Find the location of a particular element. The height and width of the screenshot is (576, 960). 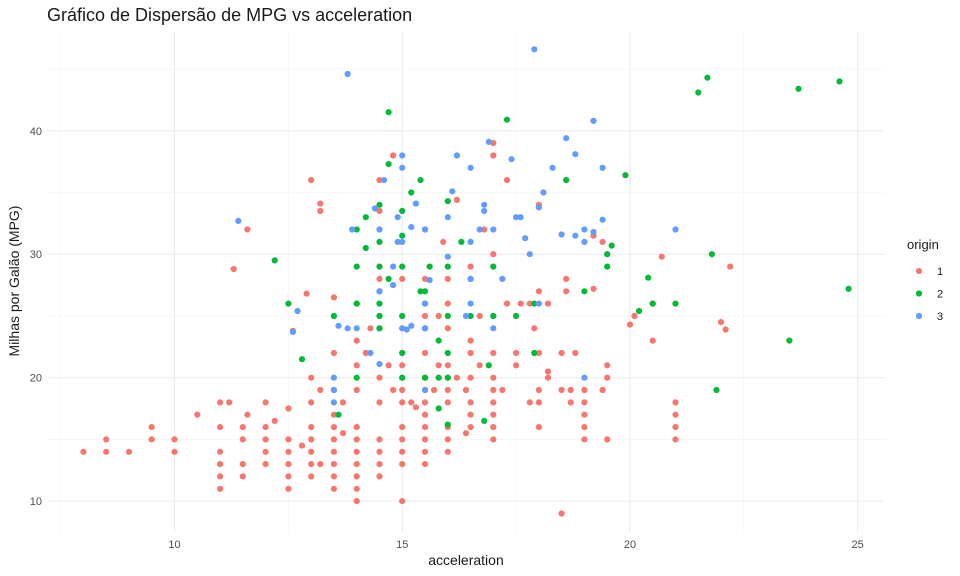

y-axis-ticks: 10 20 30 40 is located at coordinates (36, 317).